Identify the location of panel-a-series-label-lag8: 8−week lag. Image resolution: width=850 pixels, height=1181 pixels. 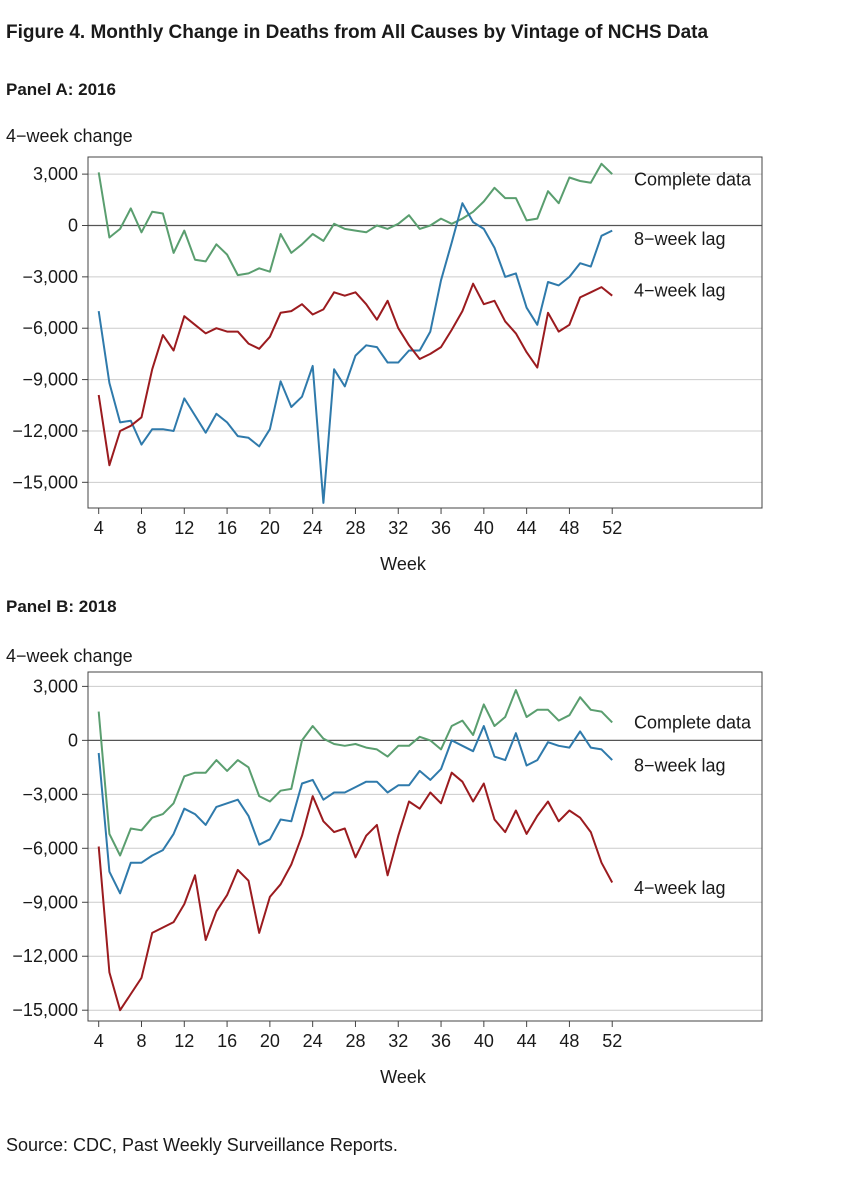
(680, 239).